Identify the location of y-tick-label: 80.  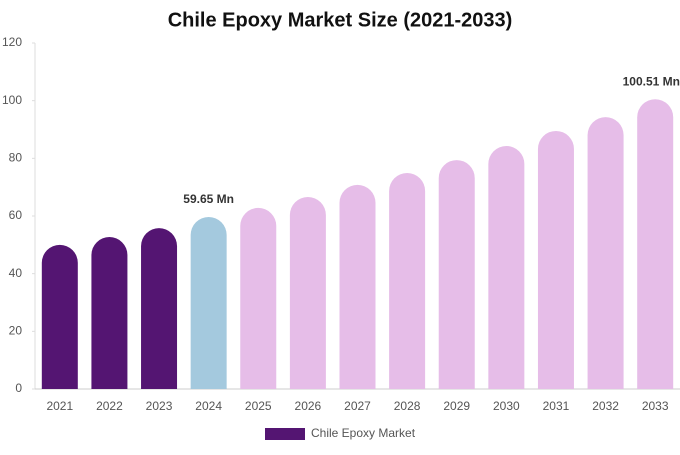
(16, 158).